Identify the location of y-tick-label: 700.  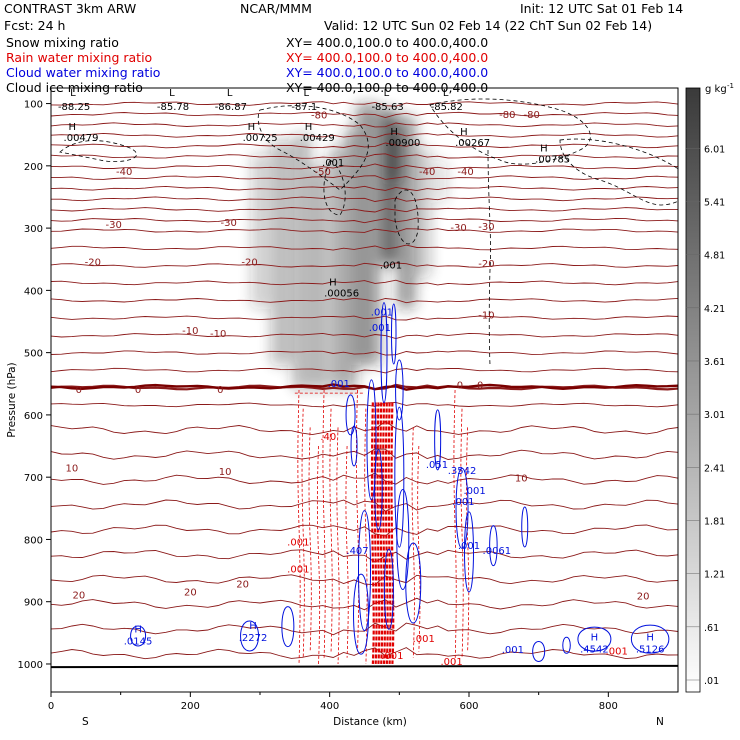
(33, 478).